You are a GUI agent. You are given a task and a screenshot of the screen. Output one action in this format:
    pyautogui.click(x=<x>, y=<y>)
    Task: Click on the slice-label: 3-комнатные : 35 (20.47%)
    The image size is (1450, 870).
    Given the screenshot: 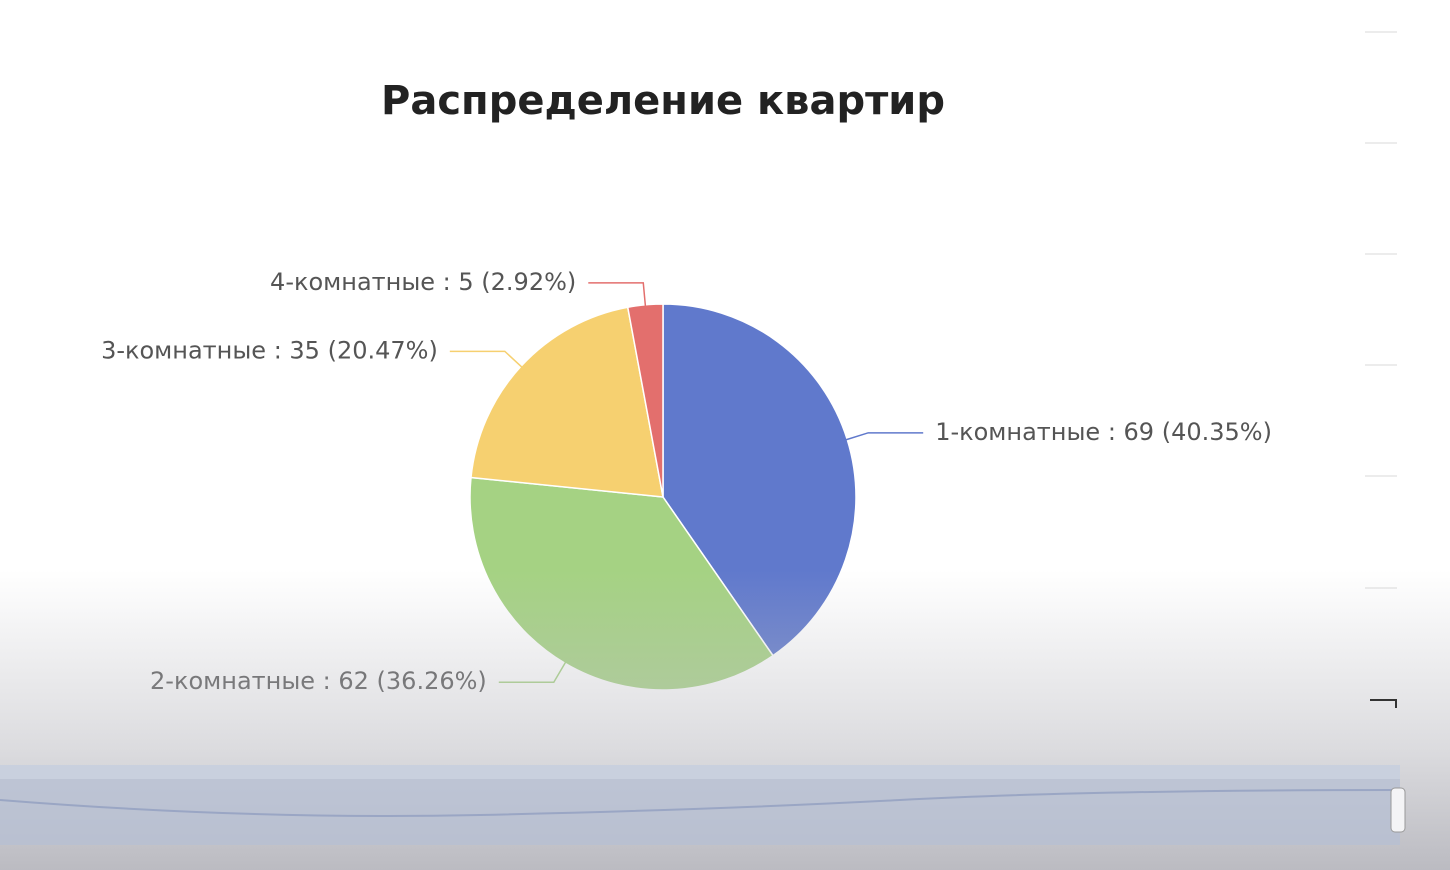 What is the action you would take?
    pyautogui.click(x=269, y=350)
    